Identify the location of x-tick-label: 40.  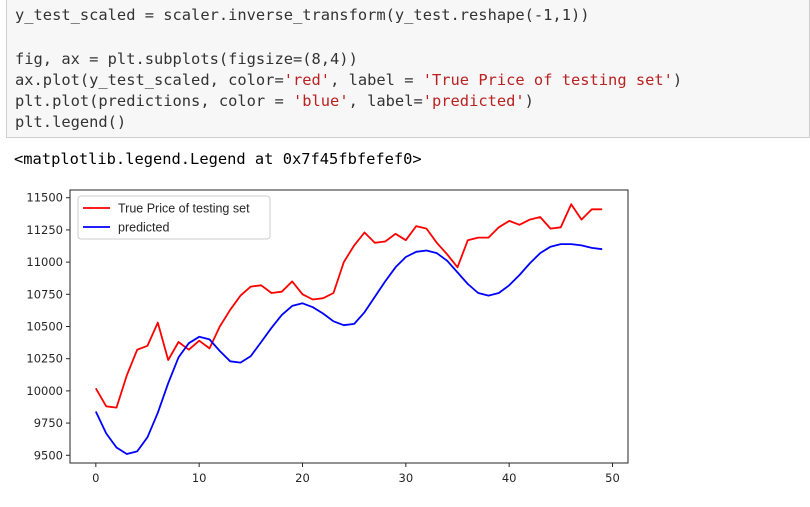
(509, 478).